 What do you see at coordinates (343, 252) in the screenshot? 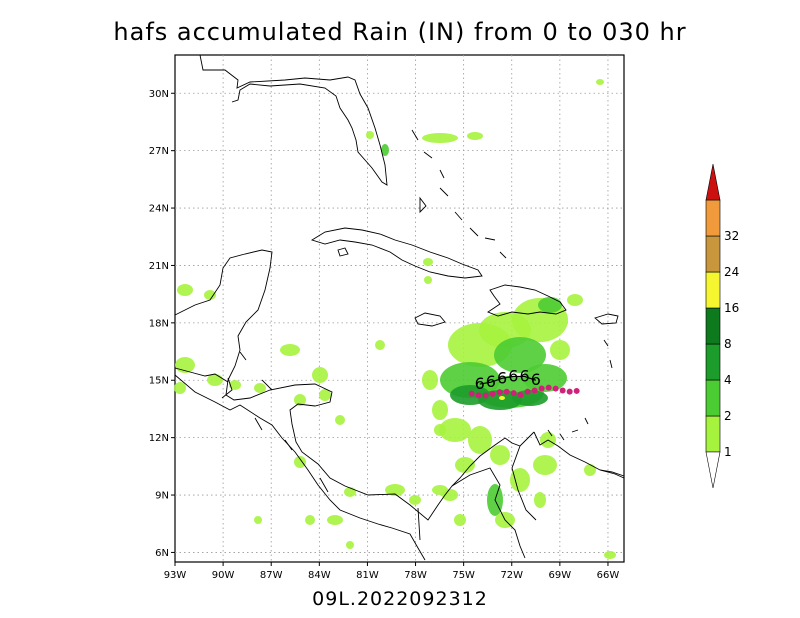
I see `isla-de-juventud` at bounding box center [343, 252].